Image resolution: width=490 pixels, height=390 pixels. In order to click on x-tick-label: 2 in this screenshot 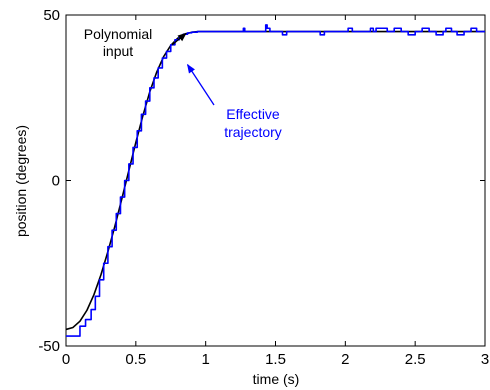, I will do `click(345, 359)`.